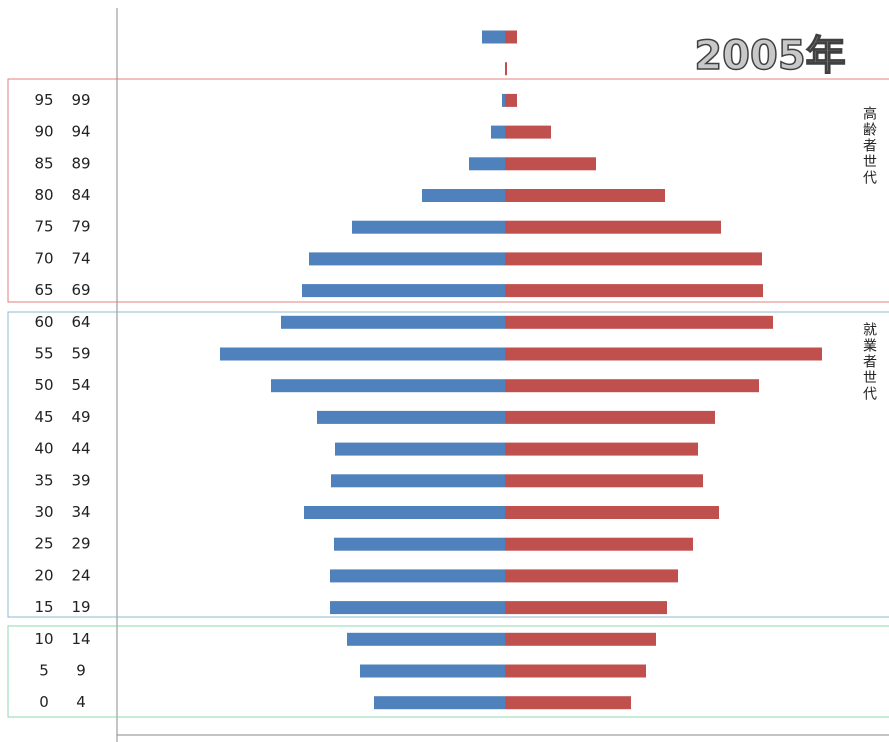 This screenshot has width=889, height=742. I want to click on age-from: 85, so click(43, 163).